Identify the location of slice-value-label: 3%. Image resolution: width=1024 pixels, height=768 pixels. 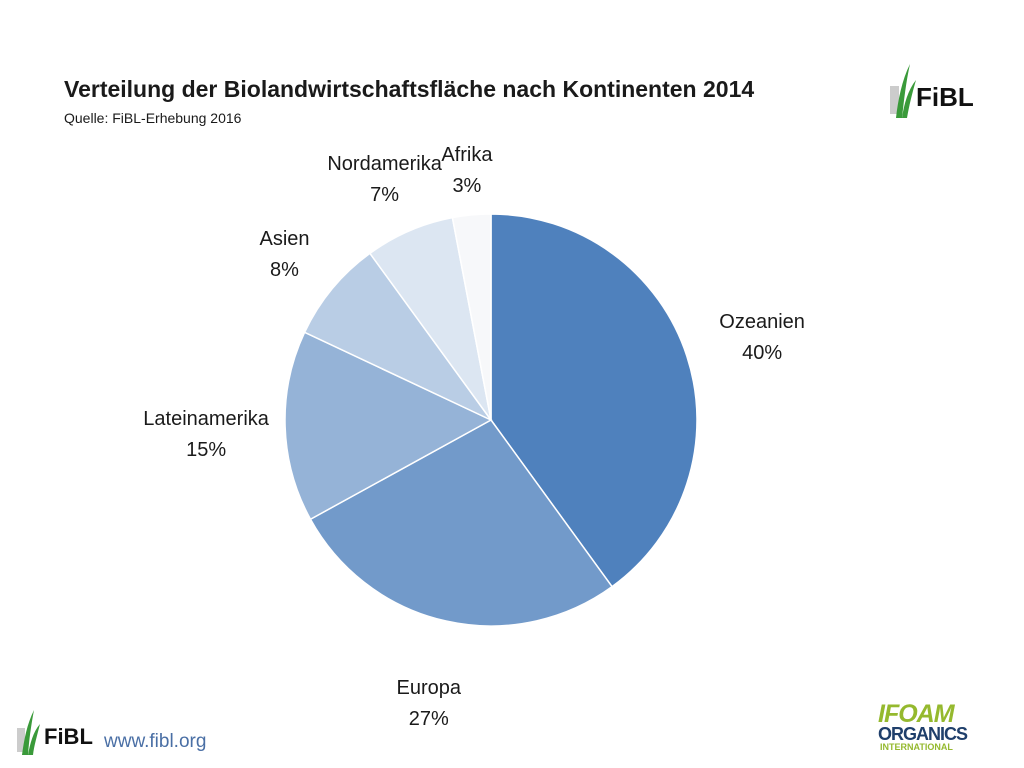
(466, 186).